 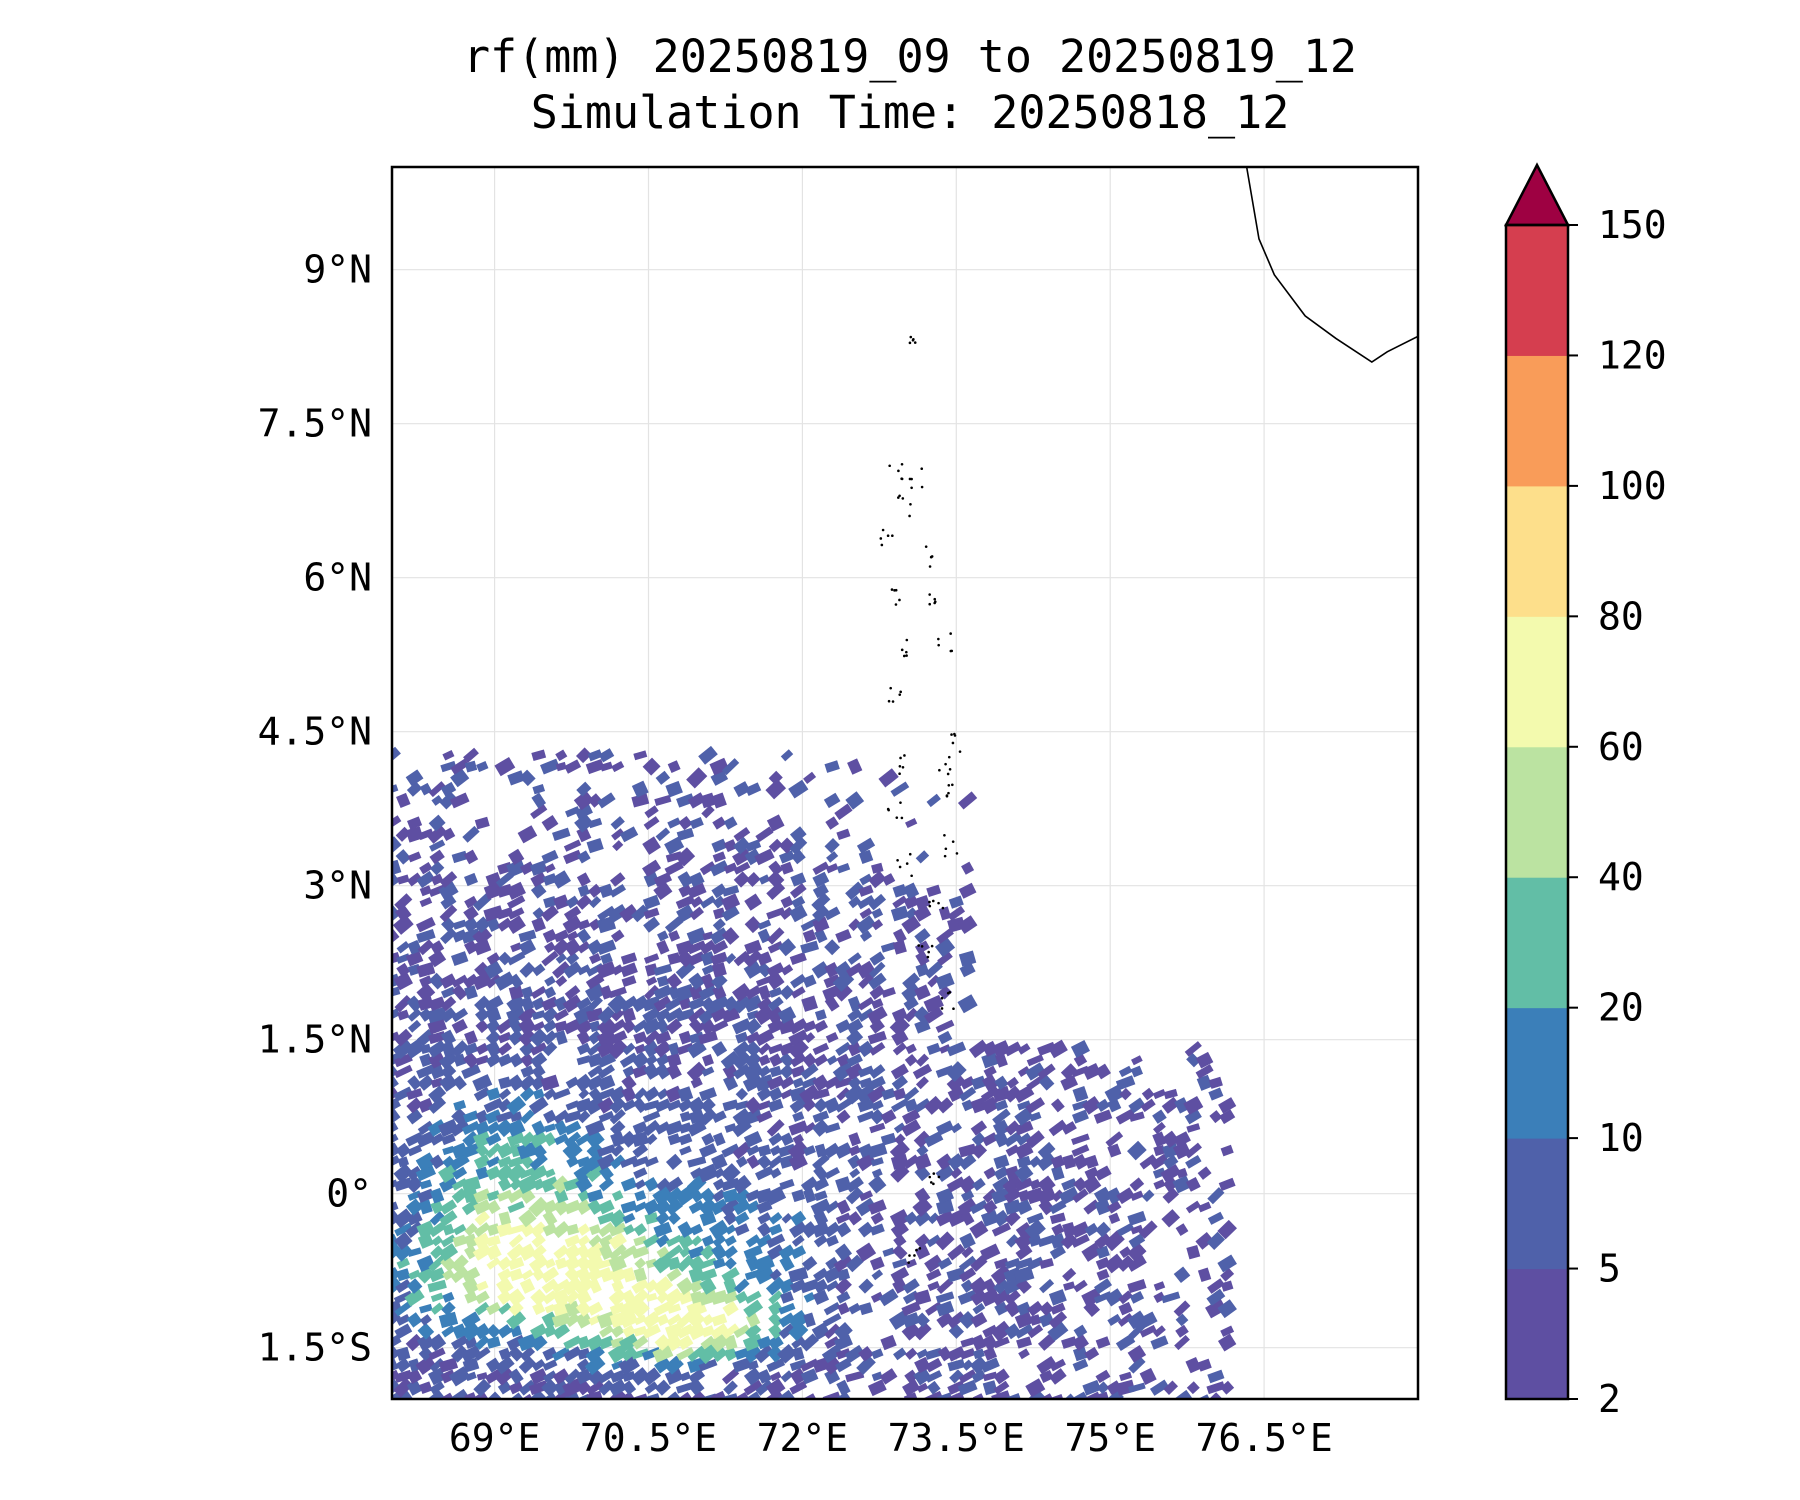 I want to click on colorbar-frame, so click(x=1537, y=812).